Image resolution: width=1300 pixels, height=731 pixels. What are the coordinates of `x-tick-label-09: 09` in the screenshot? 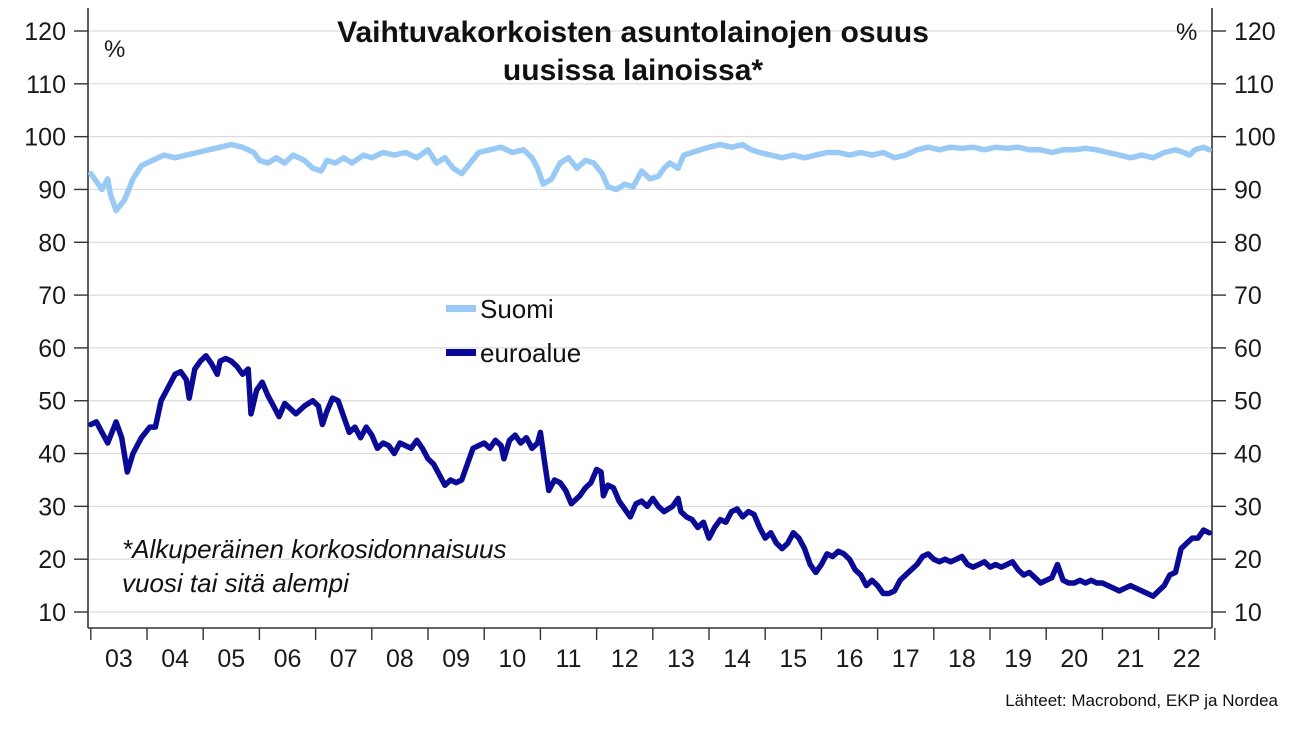 It's located at (456, 659).